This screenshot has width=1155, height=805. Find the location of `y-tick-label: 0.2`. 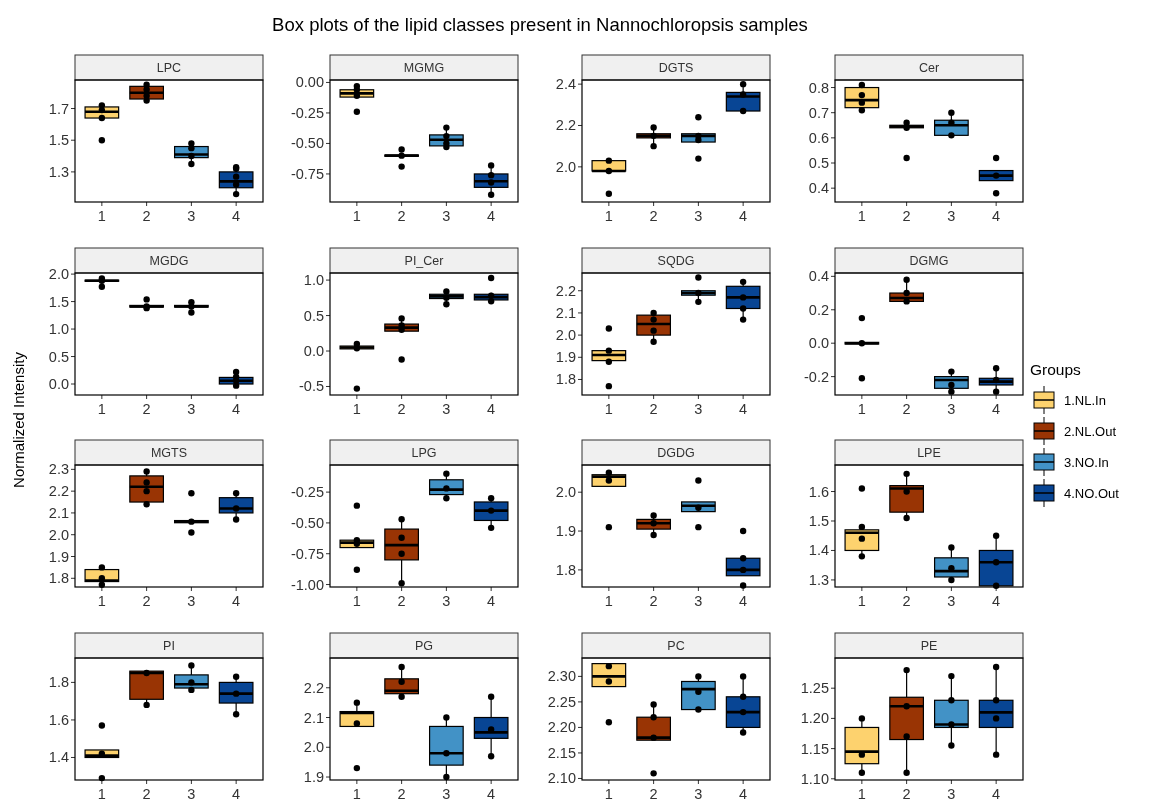

y-tick-label: 0.2 is located at coordinates (818, 309).